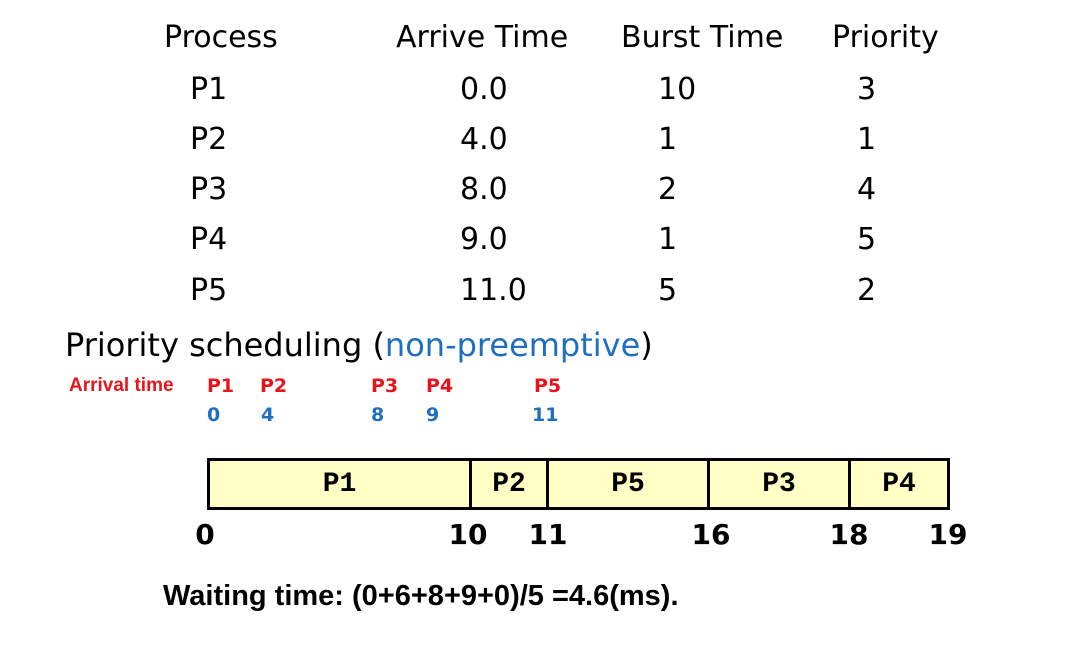 The width and height of the screenshot is (1080, 662). Describe the element at coordinates (225, 345) in the screenshot. I see `title-main: Priority scheduling (` at that location.